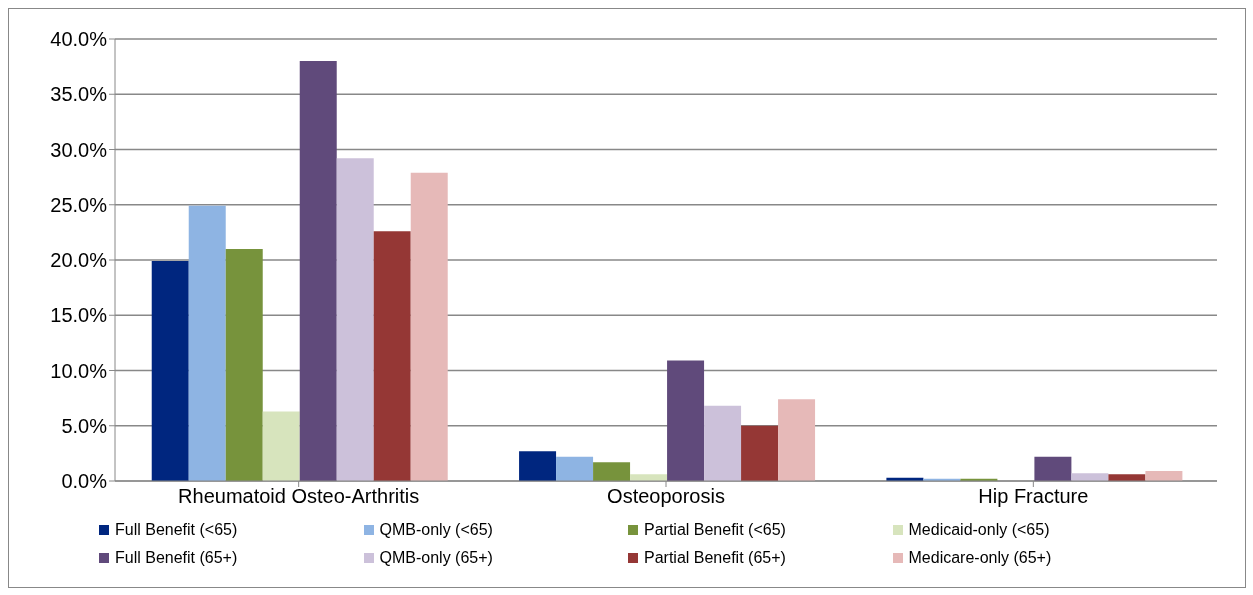 This screenshot has height=595, width=1253. Describe the element at coordinates (84, 425) in the screenshot. I see `y-tick-label: 5.0%` at that location.